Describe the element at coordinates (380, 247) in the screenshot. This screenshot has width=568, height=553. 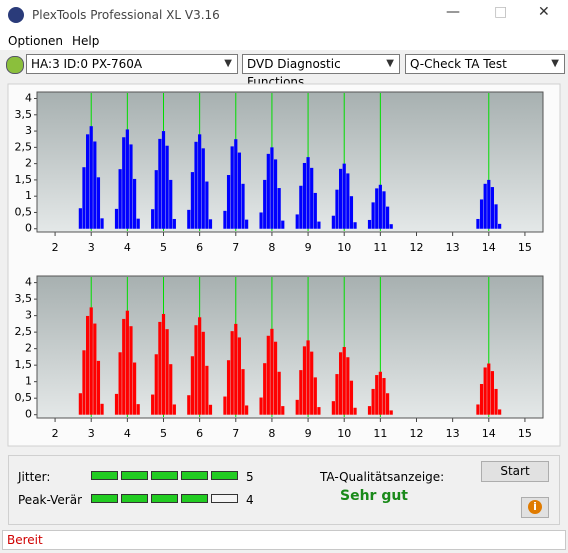
I see `x-tick-label: 11` at that location.